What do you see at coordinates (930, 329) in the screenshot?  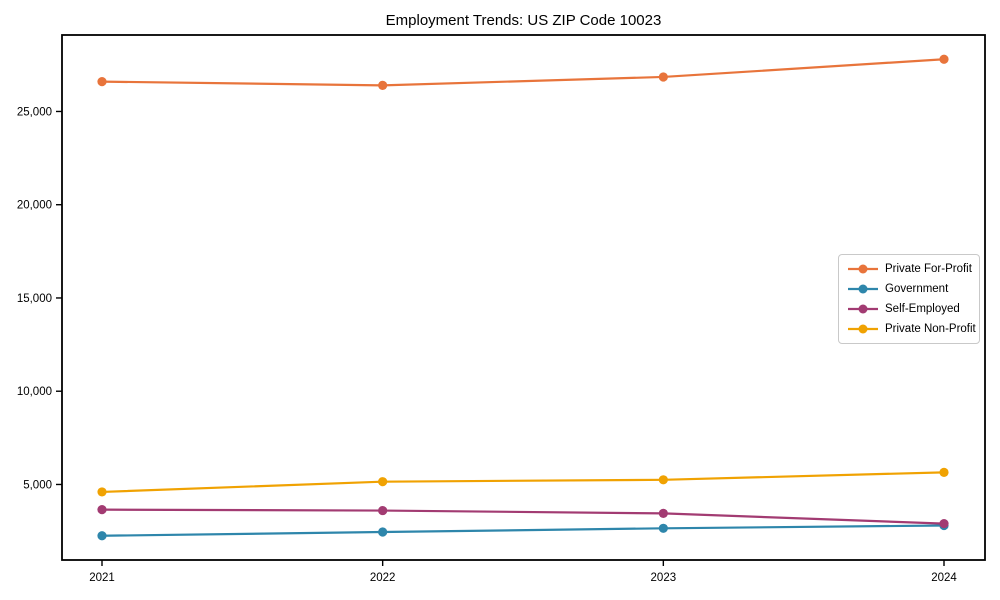 I see `legend-label: Private Non-Profit` at bounding box center [930, 329].